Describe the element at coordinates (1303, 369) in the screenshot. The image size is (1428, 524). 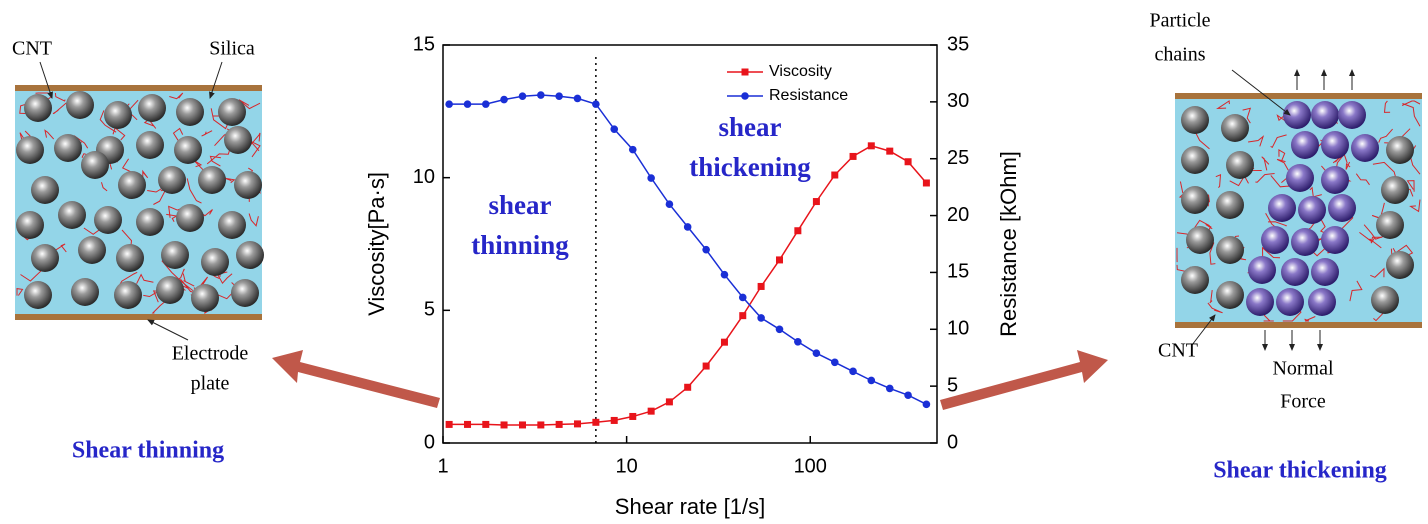
I see `label: Normal` at that location.